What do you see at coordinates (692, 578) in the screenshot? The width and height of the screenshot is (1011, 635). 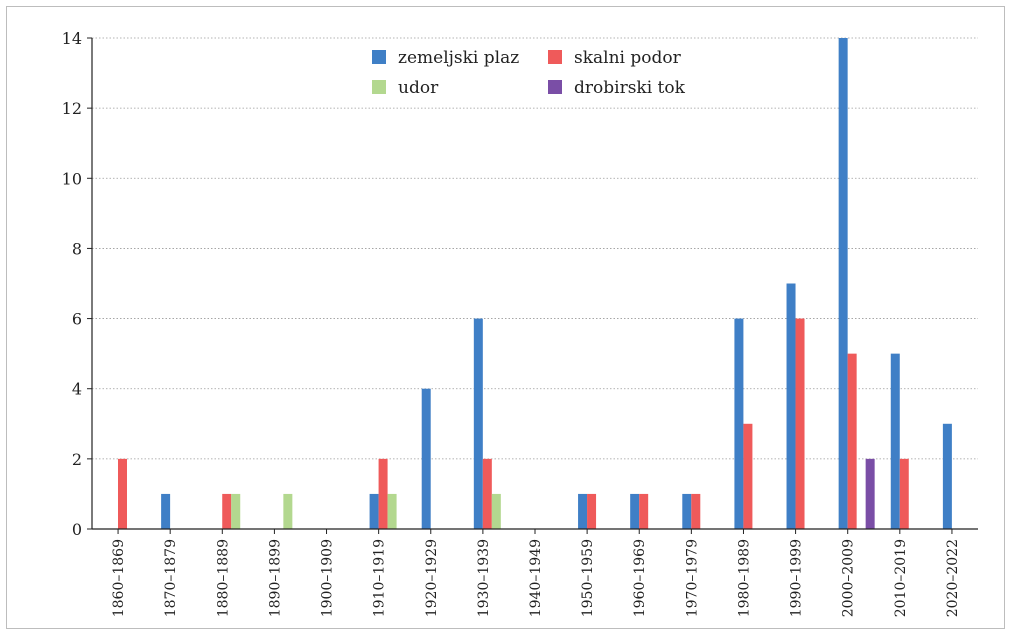 I see `x-tick-label: 1970–1979` at bounding box center [692, 578].